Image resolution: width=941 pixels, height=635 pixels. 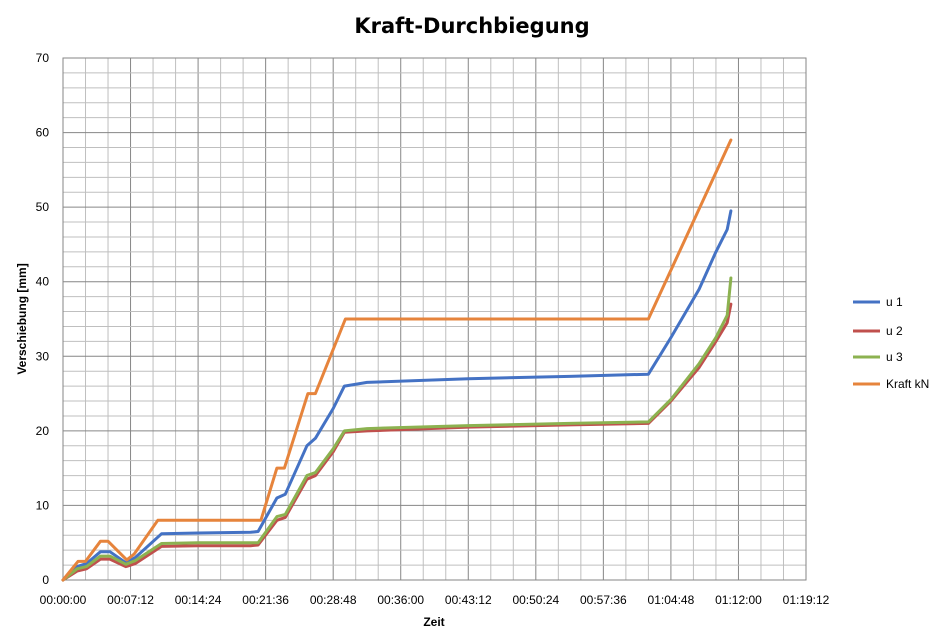 I want to click on legend-label: u 3, so click(x=894, y=357).